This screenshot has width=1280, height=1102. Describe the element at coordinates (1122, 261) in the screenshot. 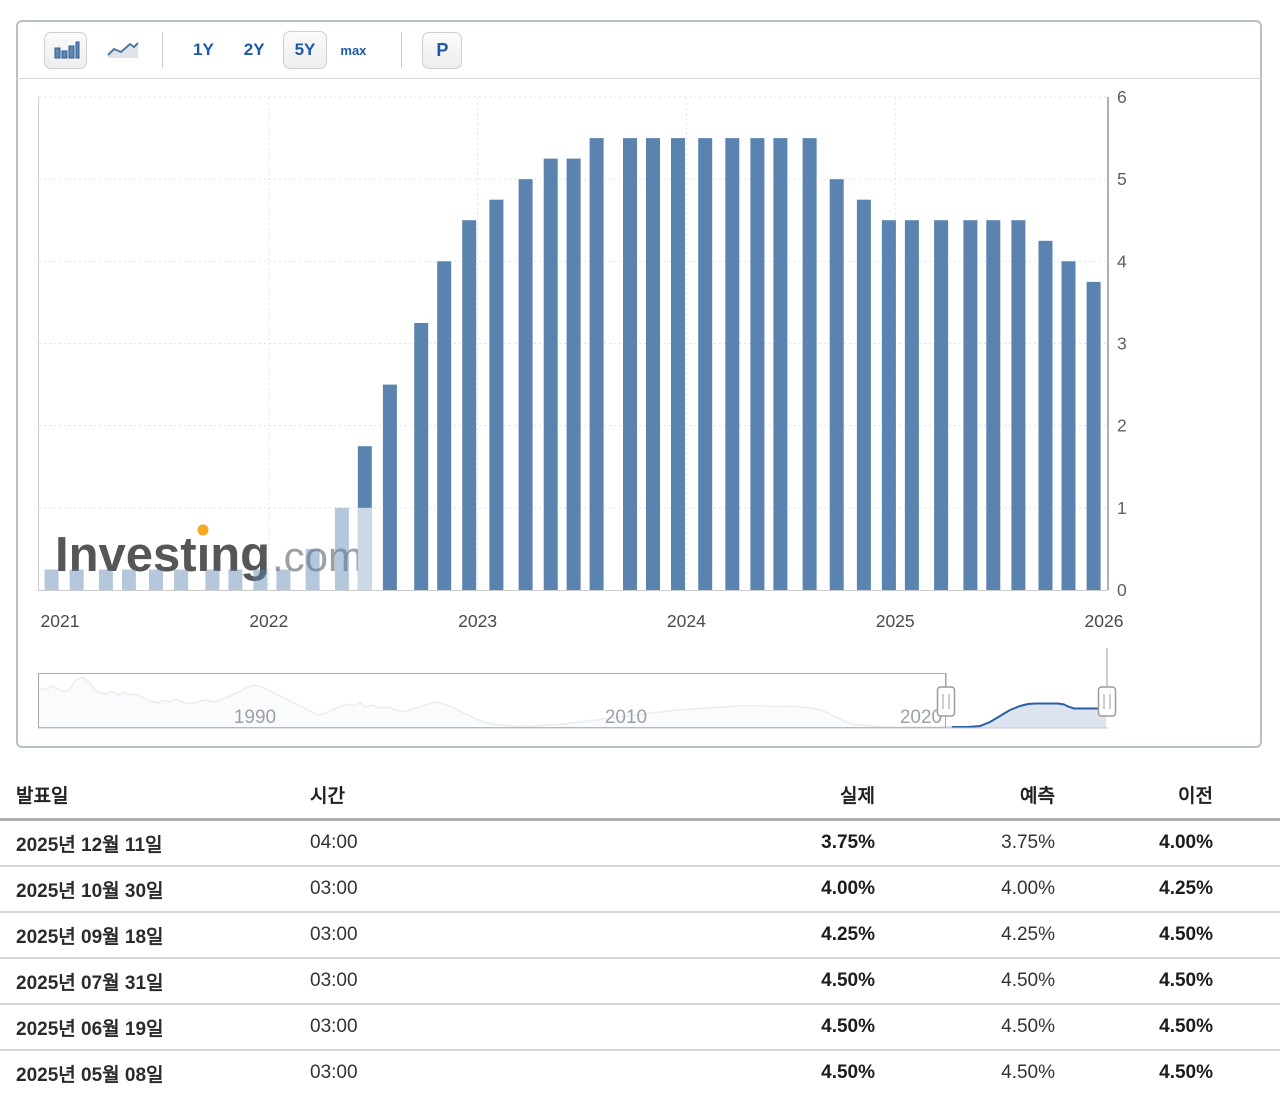

I see `y-axis-label: 4` at that location.